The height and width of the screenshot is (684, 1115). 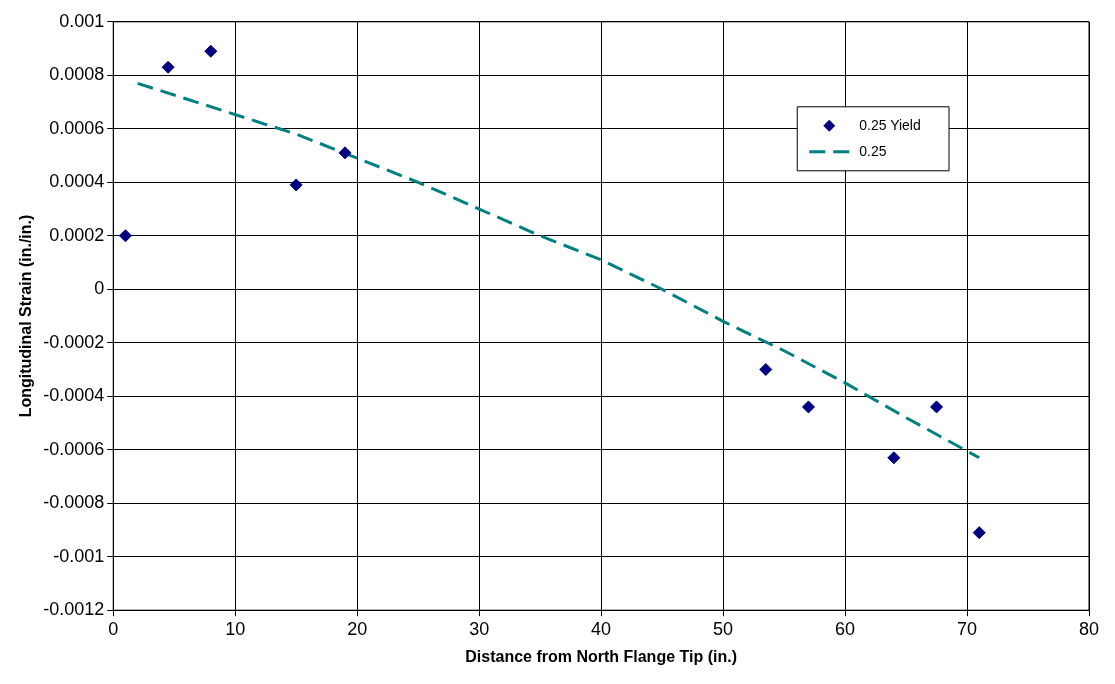 What do you see at coordinates (74, 448) in the screenshot?
I see `y-tick-label: -0.0006` at bounding box center [74, 448].